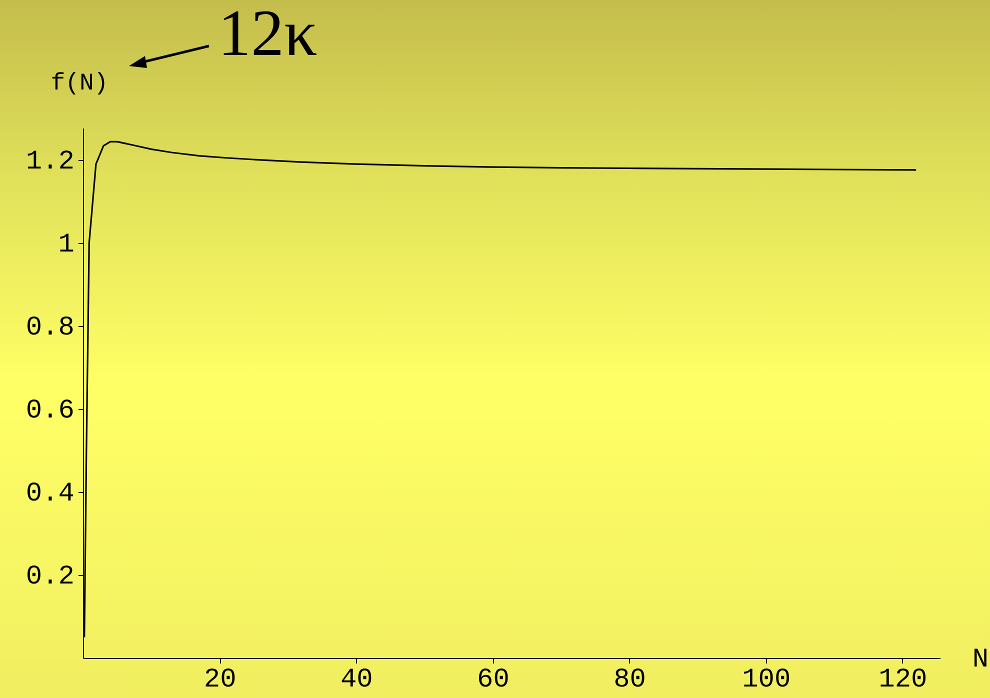 This screenshot has width=990, height=698. What do you see at coordinates (493, 681) in the screenshot?
I see `x-tick-label: 60` at bounding box center [493, 681].